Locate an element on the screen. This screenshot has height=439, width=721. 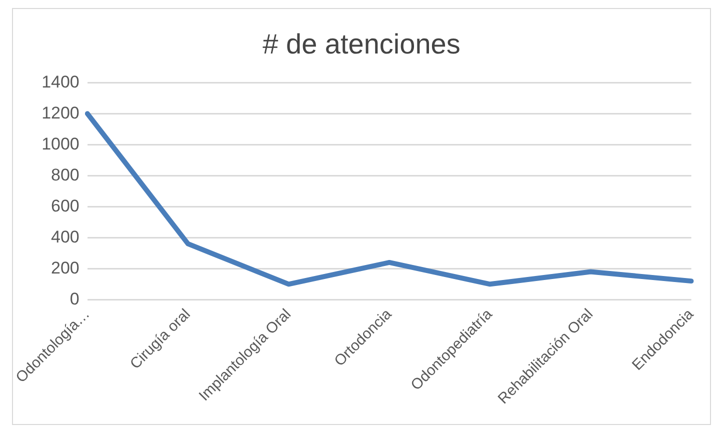
y-tick-label: 800 is located at coordinates (65, 174).